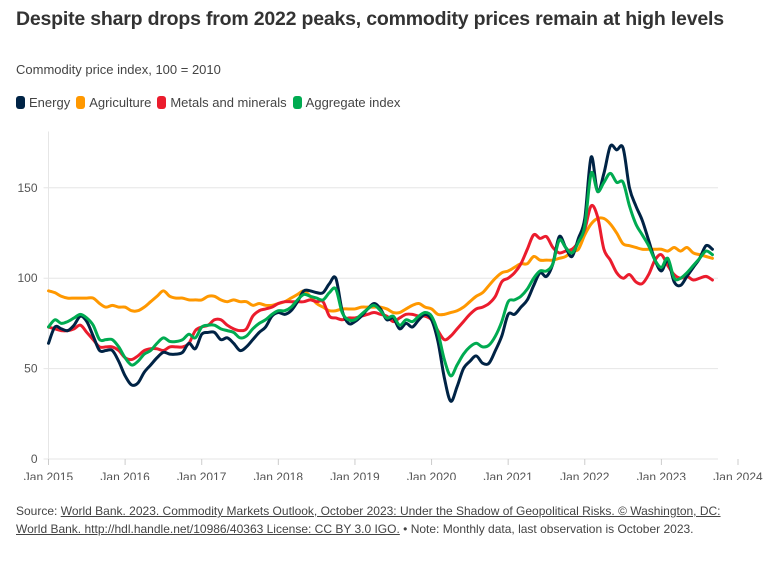 This screenshot has height=584, width=763. What do you see at coordinates (81, 102) in the screenshot?
I see `legend-swatch-agriculture` at bounding box center [81, 102].